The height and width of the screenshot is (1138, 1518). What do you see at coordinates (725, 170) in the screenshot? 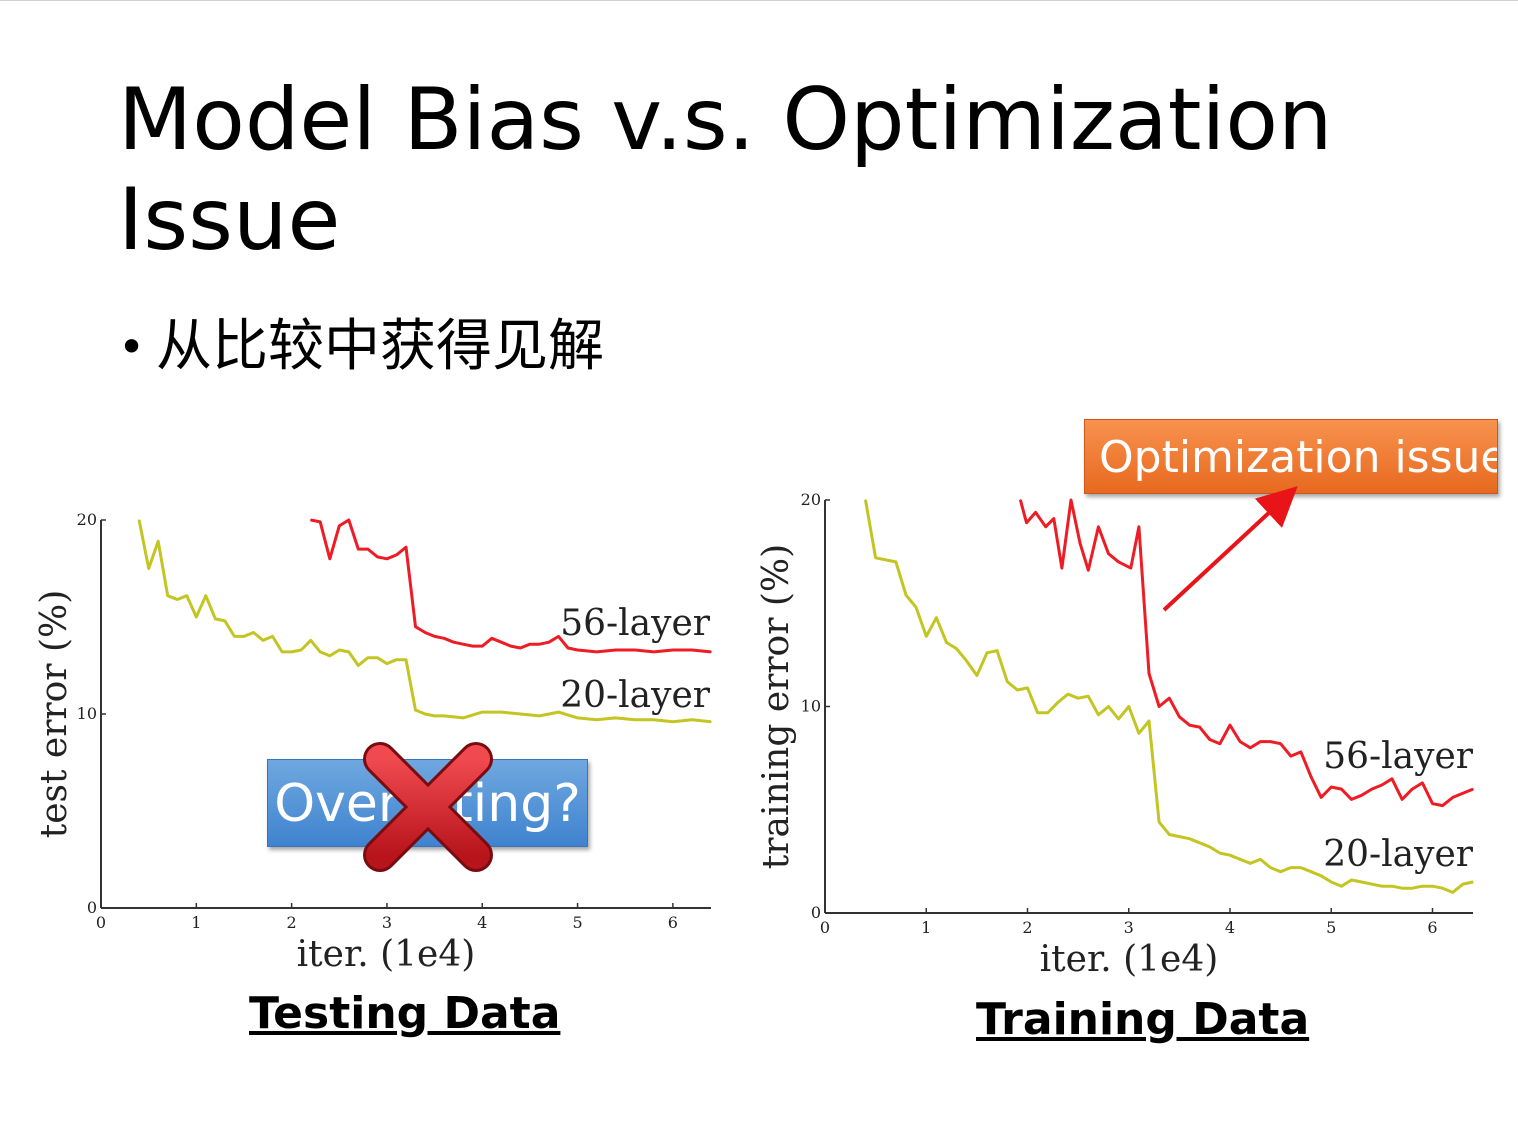
I see `slide-title: Model Bias v.s. Optimization Issue` at bounding box center [725, 170].